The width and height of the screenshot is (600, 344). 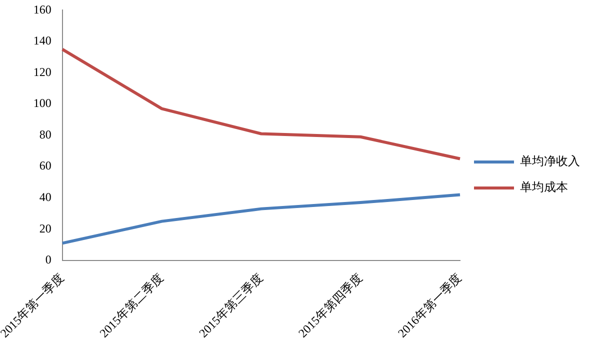 I want to click on y-tick-label: 80, so click(x=45, y=134).